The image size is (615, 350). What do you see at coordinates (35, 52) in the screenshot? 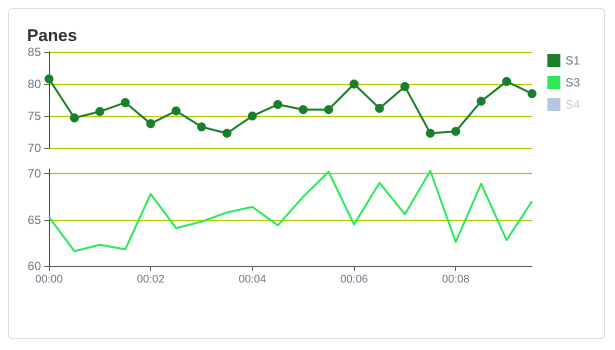
I see `y-tick-label: 85` at bounding box center [35, 52].